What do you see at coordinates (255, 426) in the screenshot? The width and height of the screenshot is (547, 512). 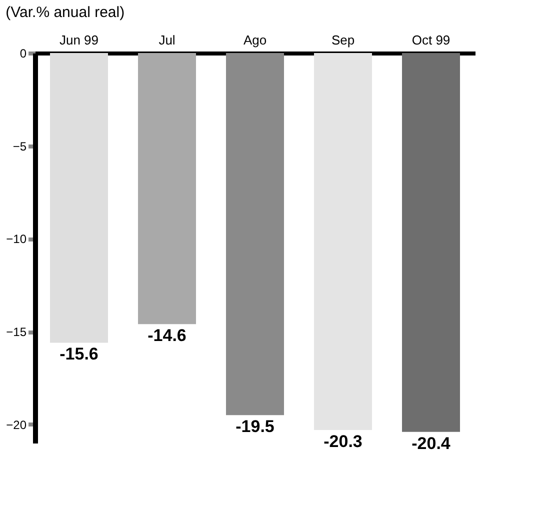 I see `data-label: -19.5` at bounding box center [255, 426].